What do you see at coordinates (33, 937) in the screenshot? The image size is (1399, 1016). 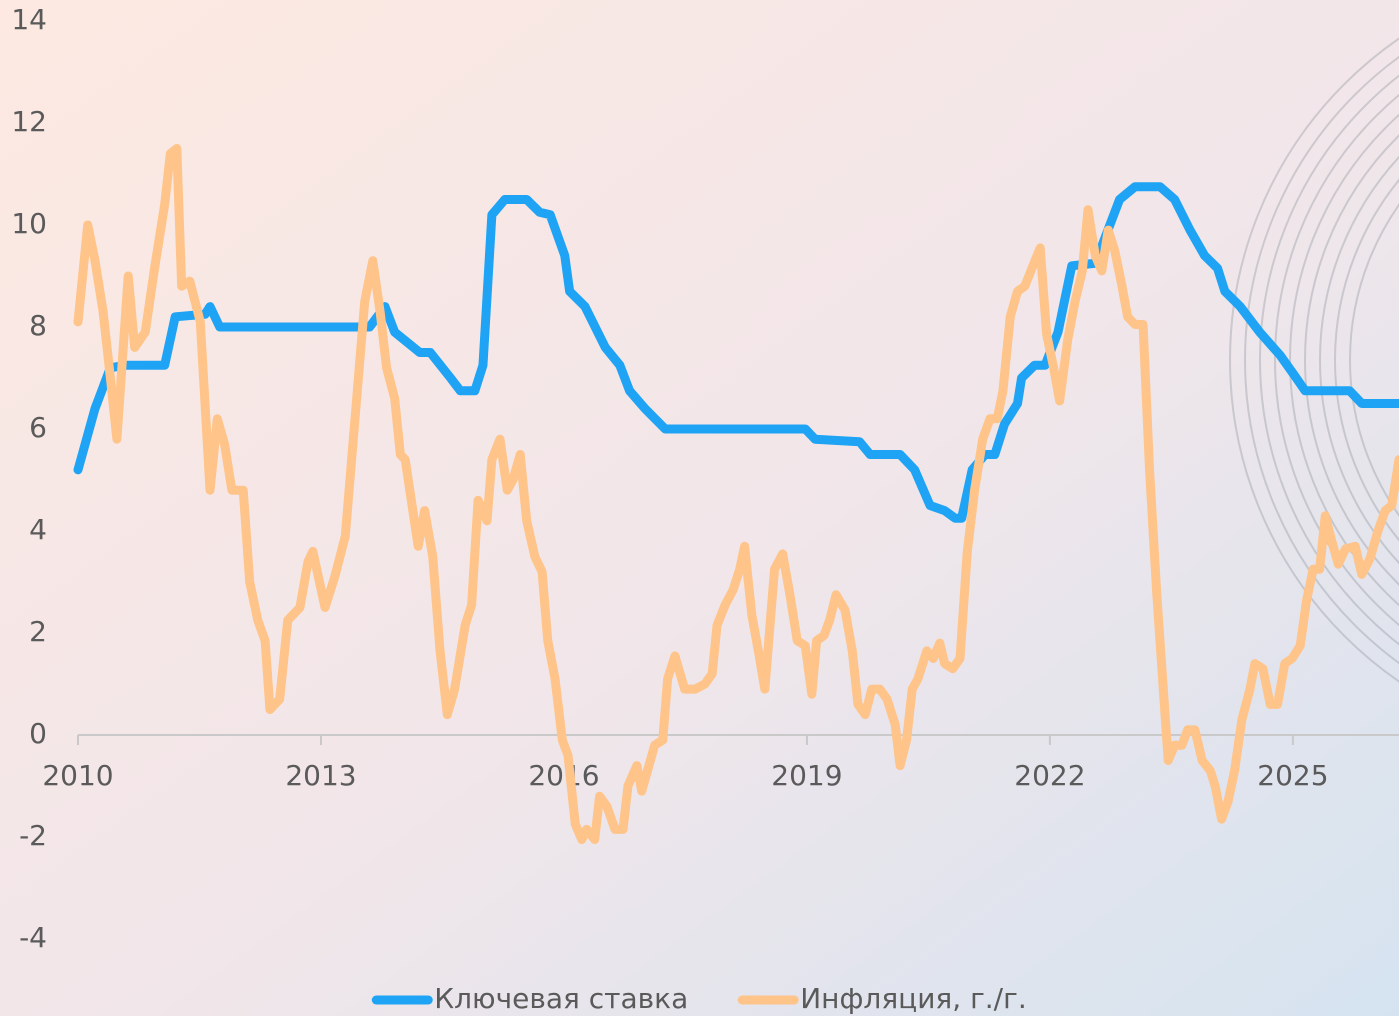 I see `y-tick-label: -4` at bounding box center [33, 937].